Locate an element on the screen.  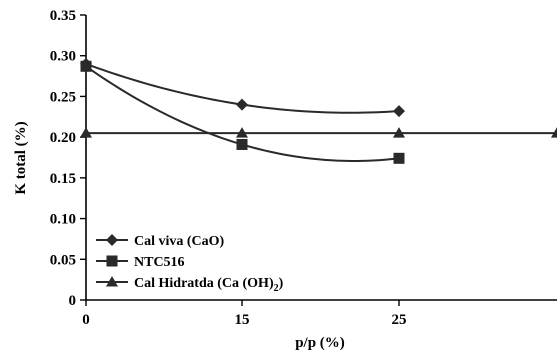
x-tick-label: 0 is located at coordinates (86, 320).